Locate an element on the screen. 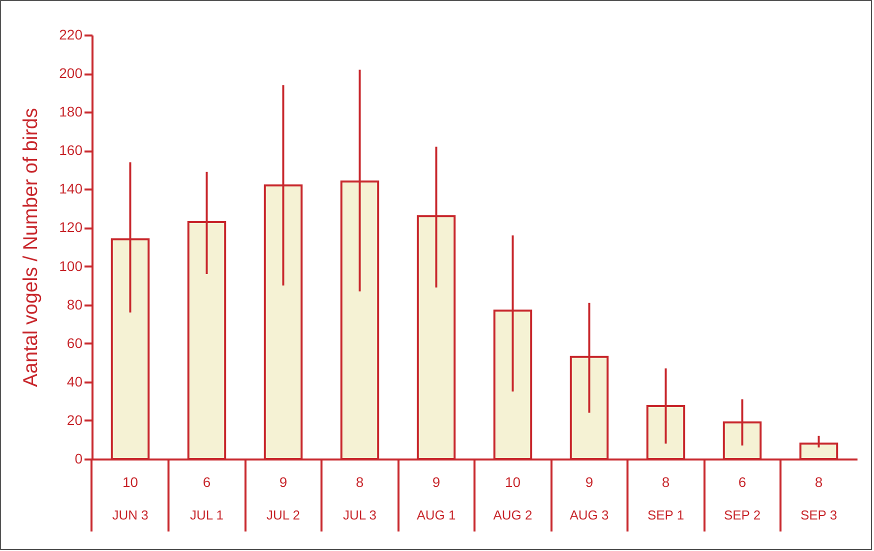 This screenshot has width=874, height=551. x-tick-label: JUN 3 is located at coordinates (130, 515).